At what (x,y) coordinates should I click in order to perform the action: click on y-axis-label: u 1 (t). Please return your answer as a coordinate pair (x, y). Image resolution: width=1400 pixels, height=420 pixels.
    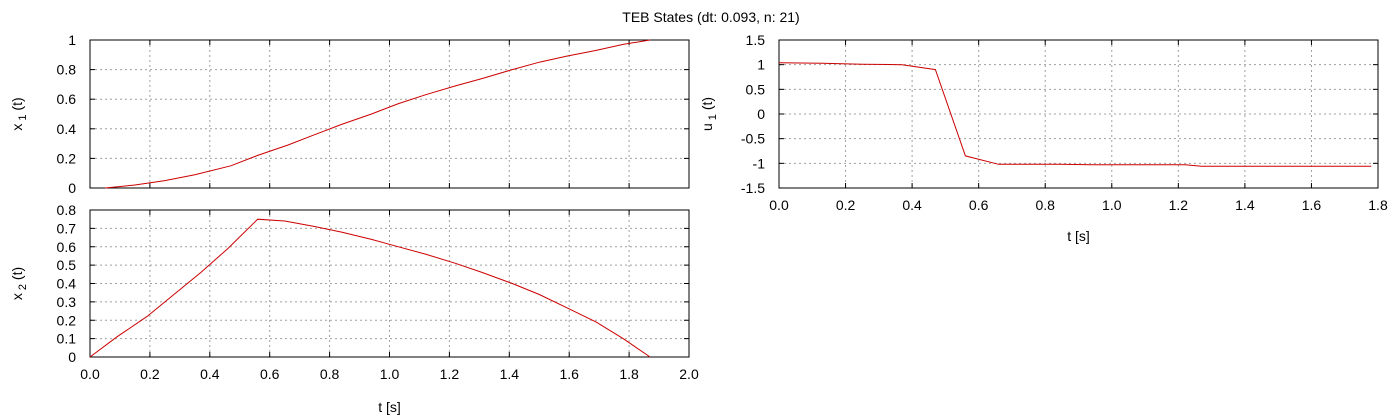
    Looking at the image, I should click on (709, 114).